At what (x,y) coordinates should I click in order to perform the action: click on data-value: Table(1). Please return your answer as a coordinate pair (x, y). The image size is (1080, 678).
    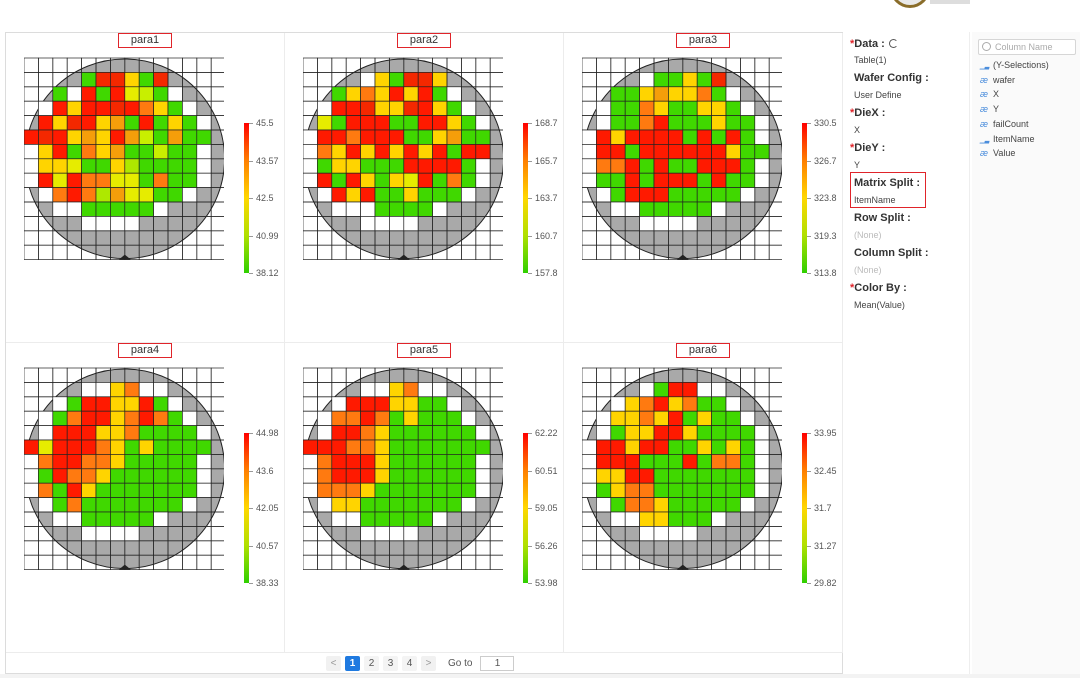
    Looking at the image, I should click on (870, 60).